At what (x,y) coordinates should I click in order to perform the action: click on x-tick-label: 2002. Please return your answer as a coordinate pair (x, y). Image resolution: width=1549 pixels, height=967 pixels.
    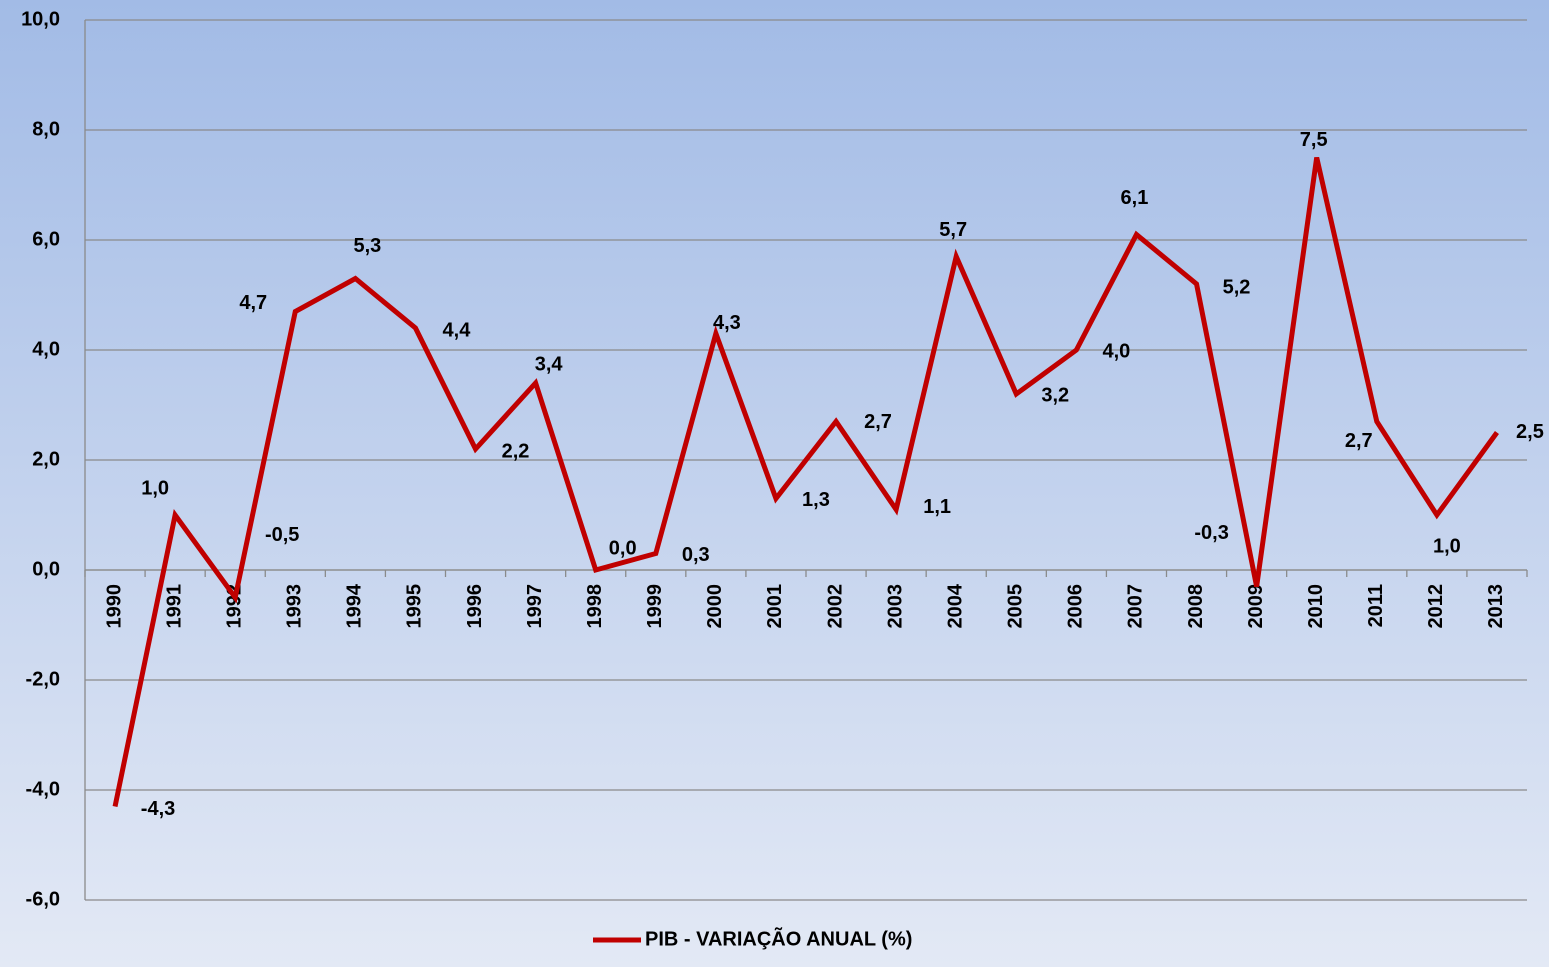
    Looking at the image, I should click on (835, 606).